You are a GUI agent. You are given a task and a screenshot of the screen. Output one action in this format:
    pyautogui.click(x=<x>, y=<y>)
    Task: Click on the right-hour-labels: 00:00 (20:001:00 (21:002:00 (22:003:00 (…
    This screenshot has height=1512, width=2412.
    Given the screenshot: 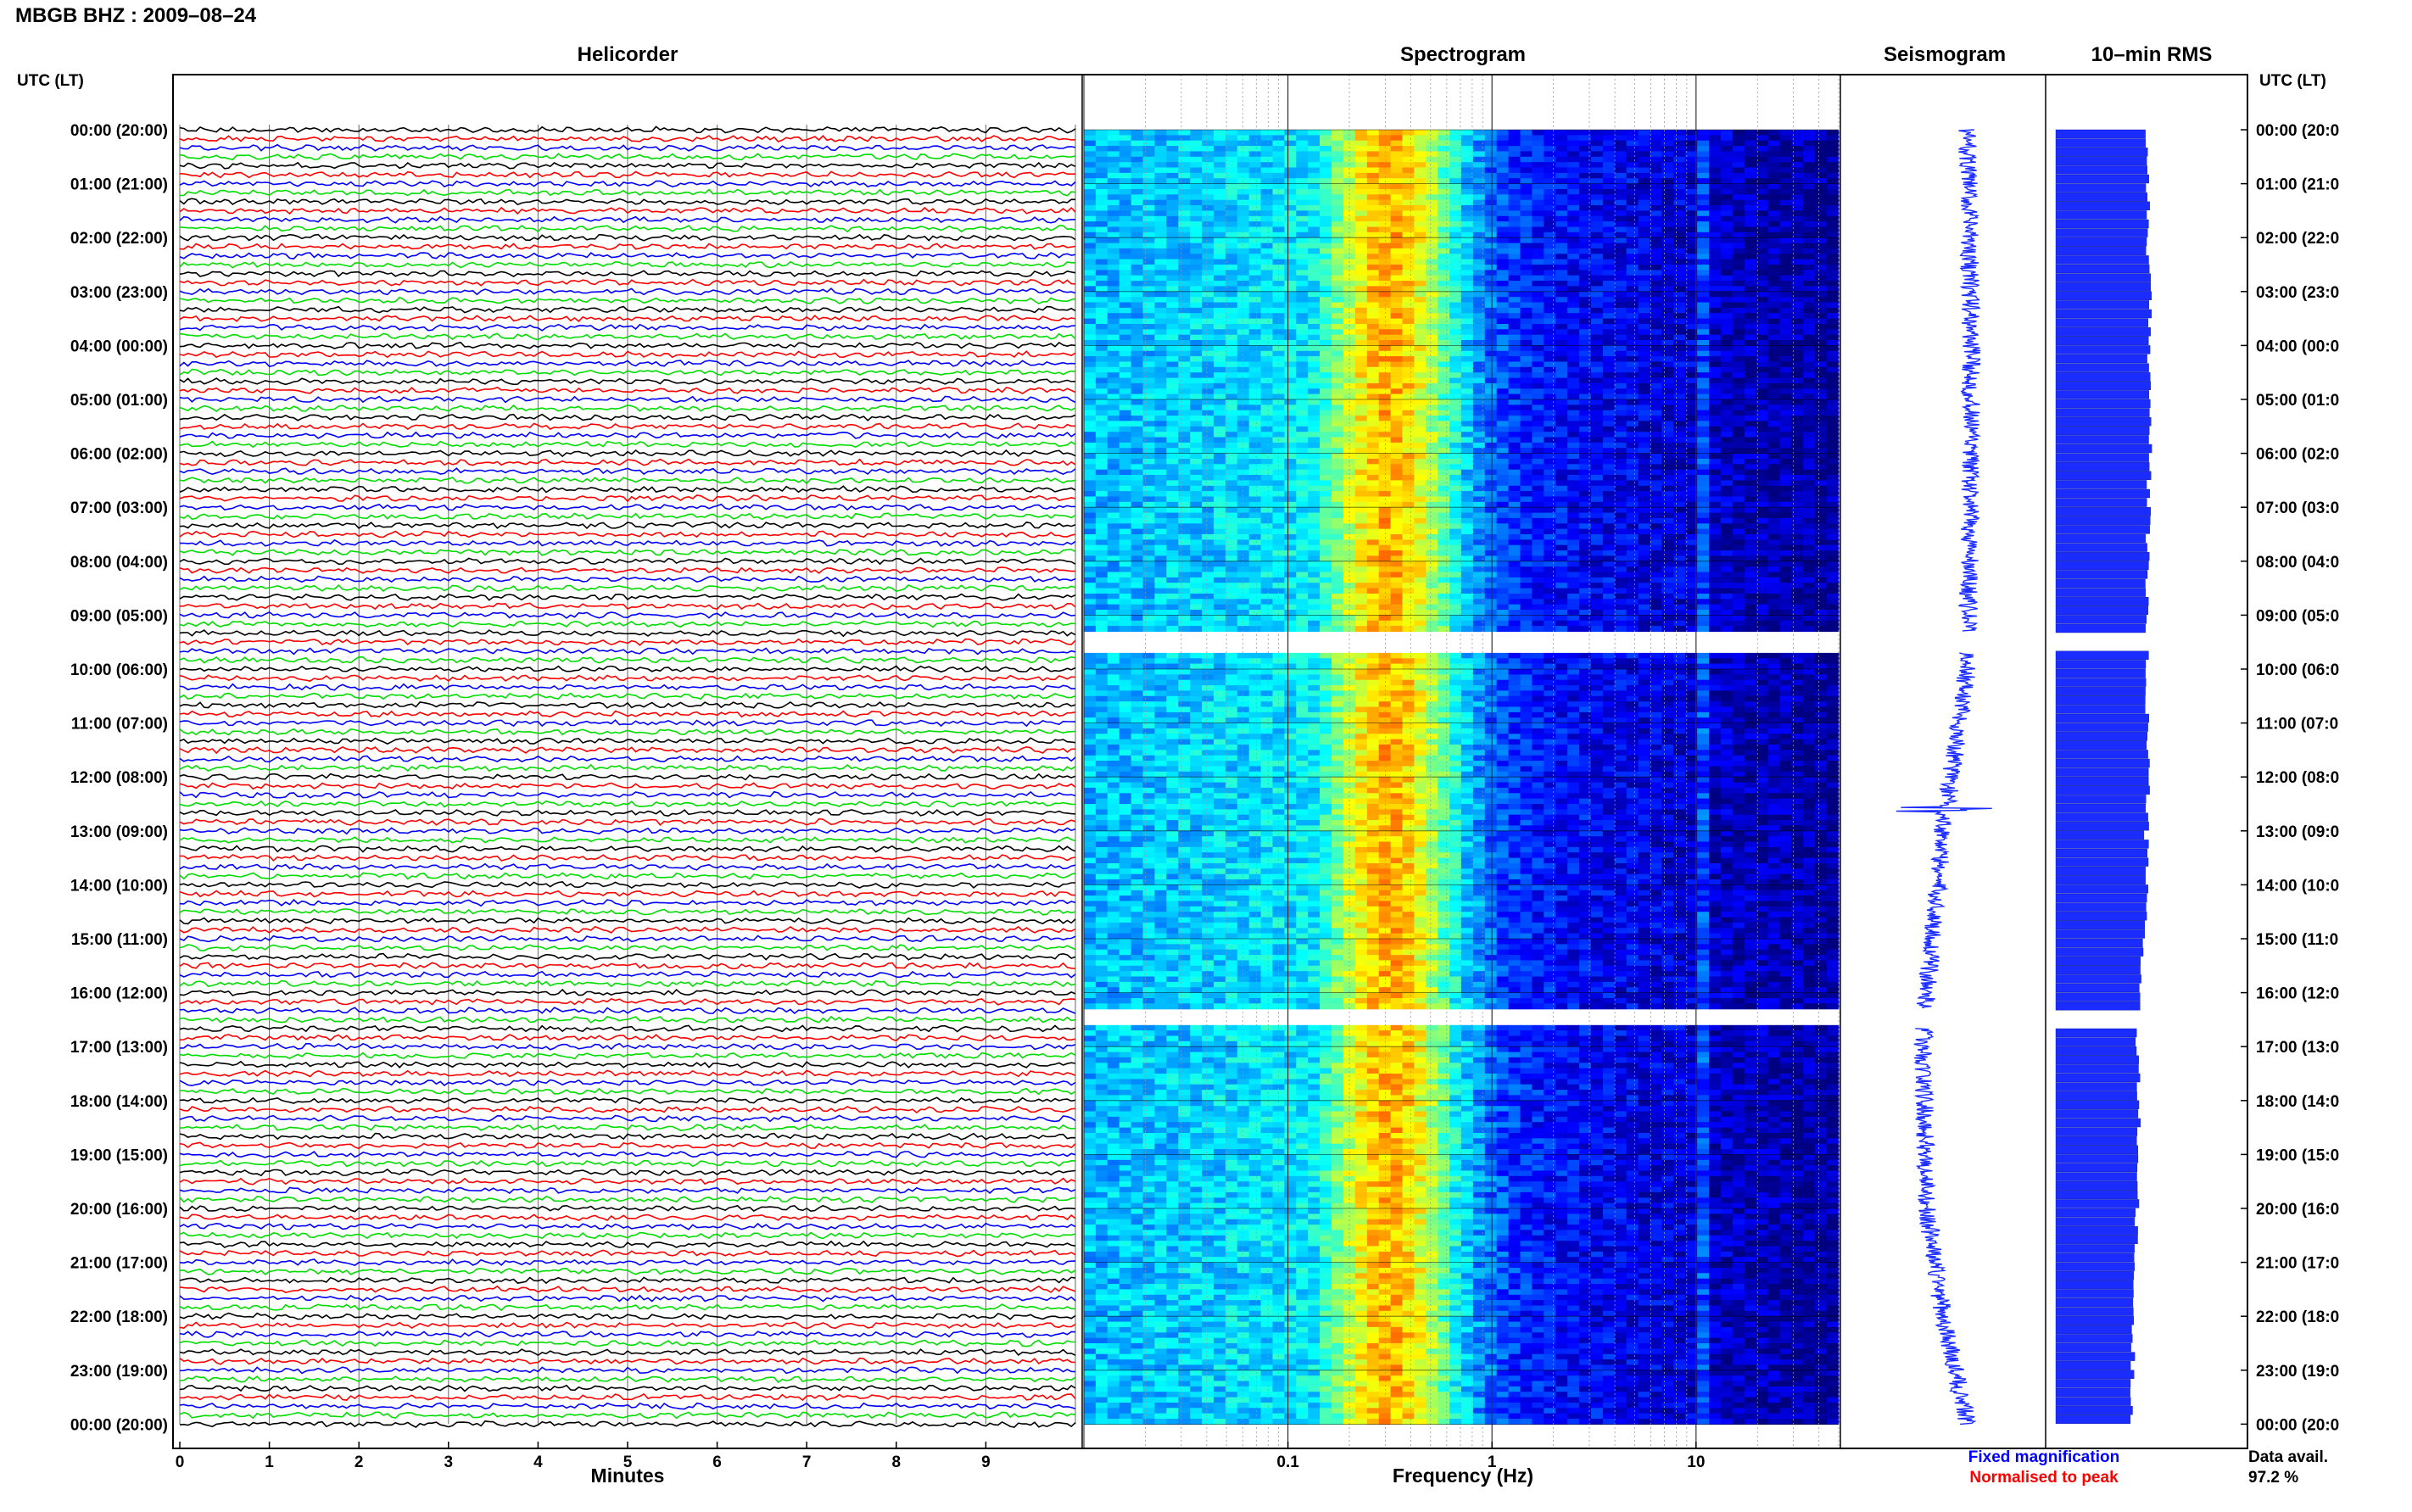 What is the action you would take?
    pyautogui.click(x=2290, y=778)
    